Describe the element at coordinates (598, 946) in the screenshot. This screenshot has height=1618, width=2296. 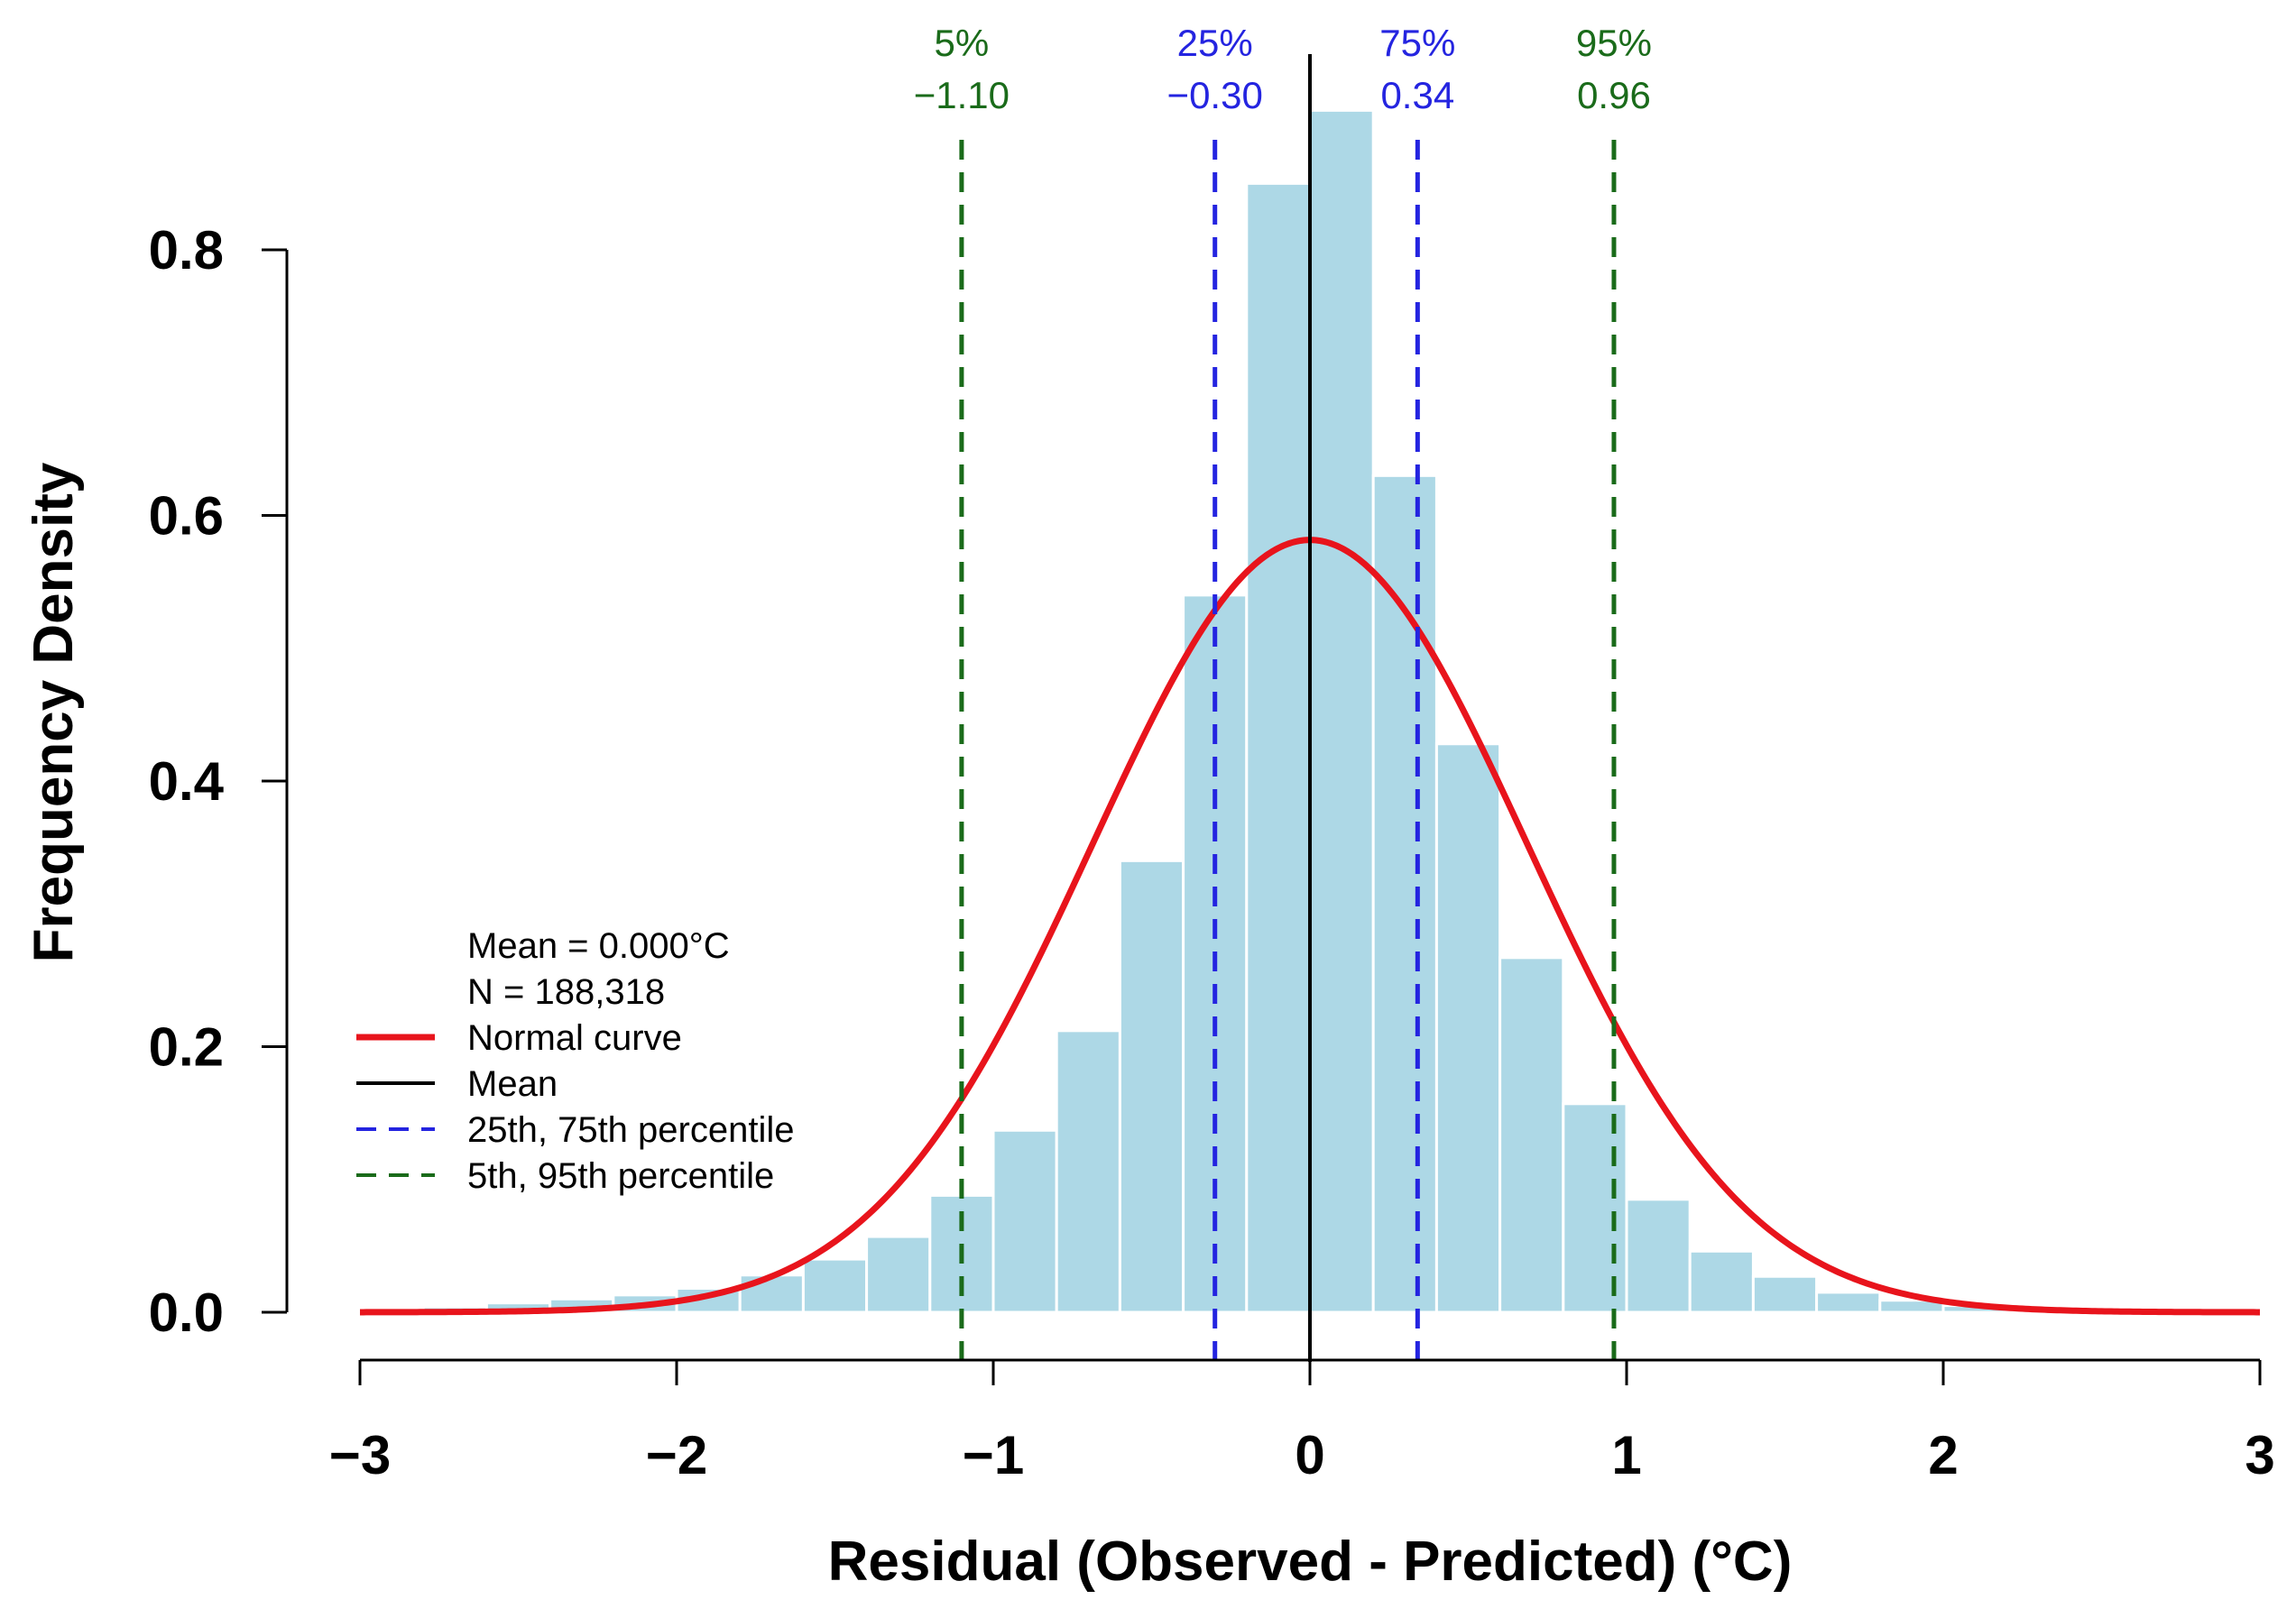
I see `legend-stat-text: Mean = 0.000°C` at that location.